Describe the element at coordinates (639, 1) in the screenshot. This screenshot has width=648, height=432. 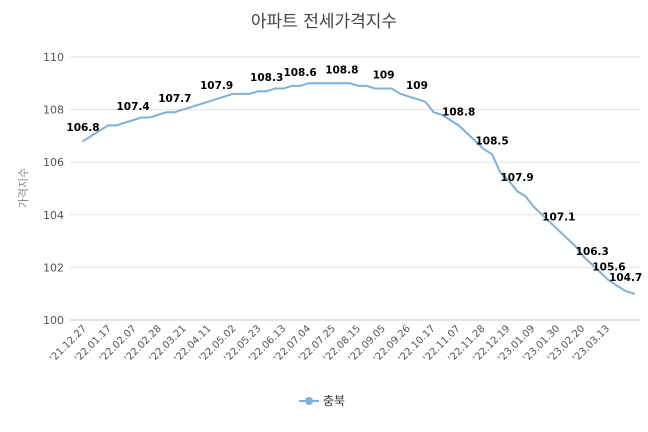
I see `data-label: 104` at that location.